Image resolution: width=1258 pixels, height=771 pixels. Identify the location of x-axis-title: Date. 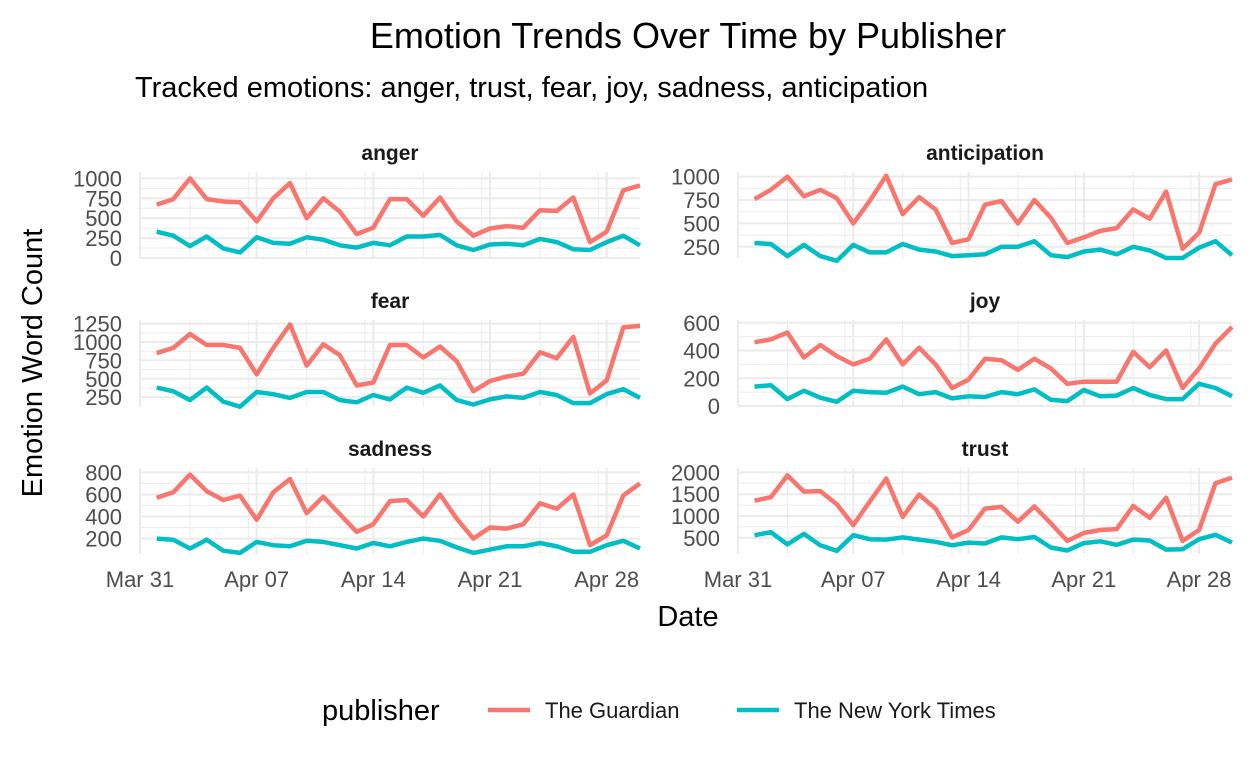
(687, 617).